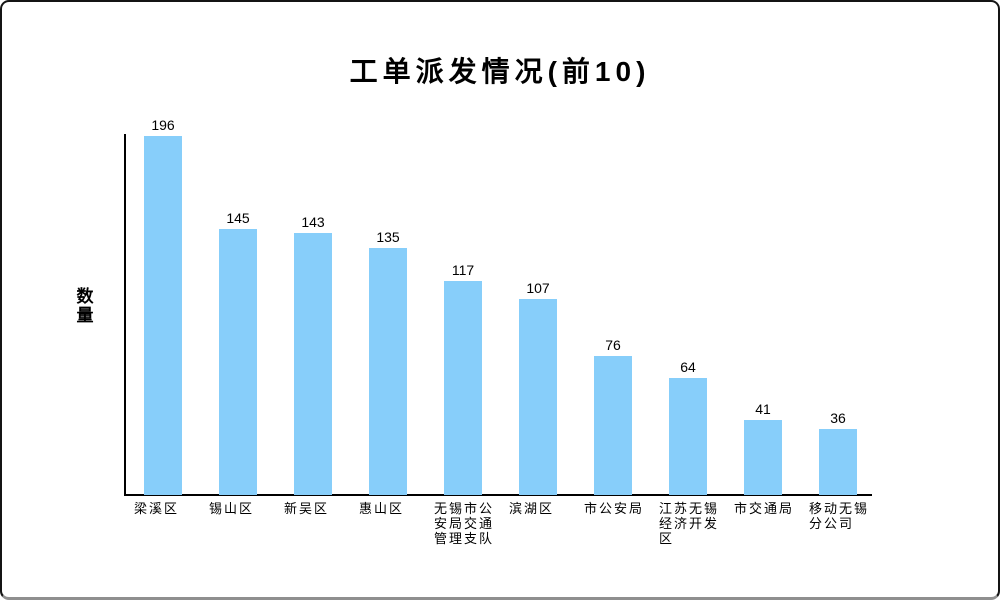  What do you see at coordinates (498, 495) in the screenshot?
I see `x-axis-line` at bounding box center [498, 495].